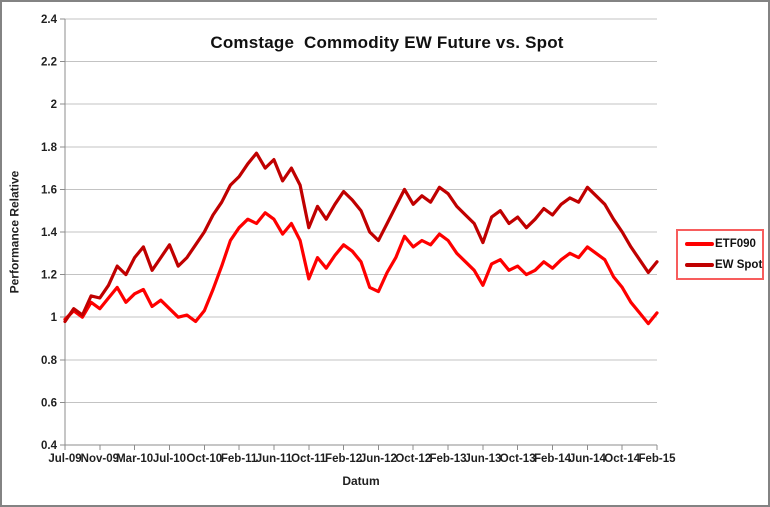 The height and width of the screenshot is (507, 770). Describe the element at coordinates (553, 459) in the screenshot. I see `x-tick-label: Feb-14` at that location.